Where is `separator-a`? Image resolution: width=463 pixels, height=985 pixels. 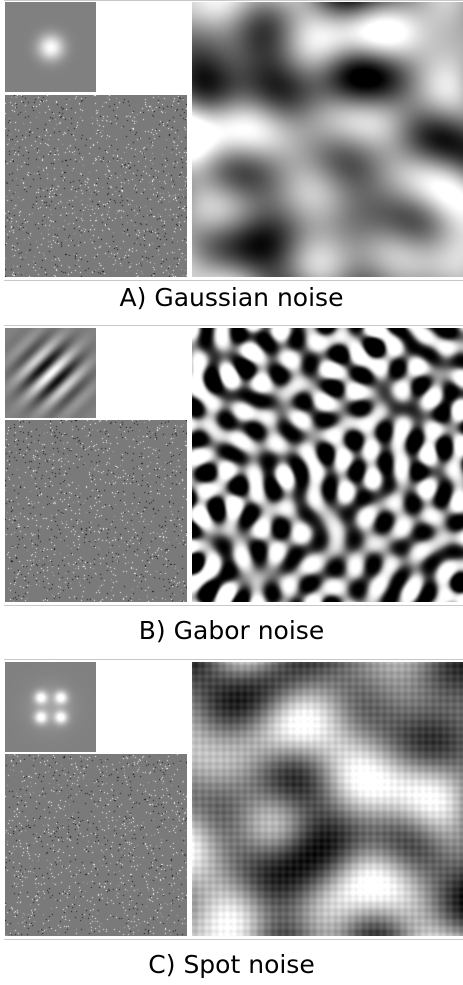 separator-a is located at coordinates (233, 280).